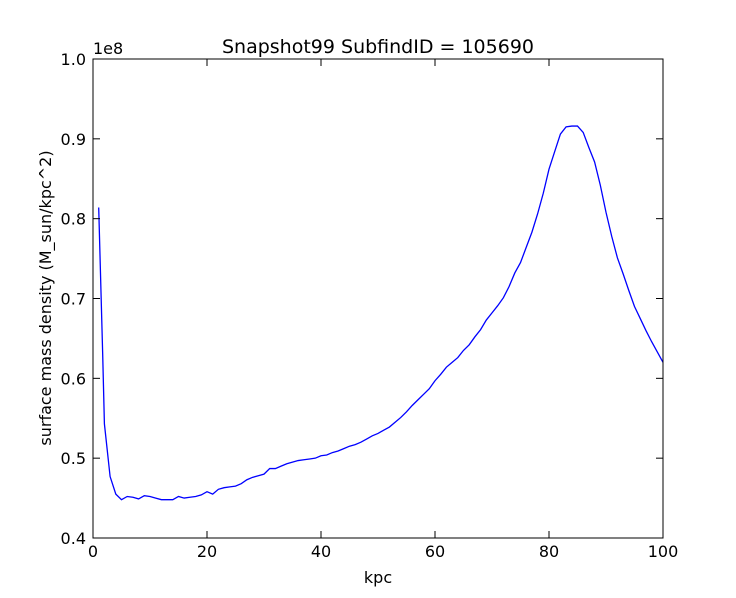  I want to click on y-scale-label: 1e8, so click(108, 48).